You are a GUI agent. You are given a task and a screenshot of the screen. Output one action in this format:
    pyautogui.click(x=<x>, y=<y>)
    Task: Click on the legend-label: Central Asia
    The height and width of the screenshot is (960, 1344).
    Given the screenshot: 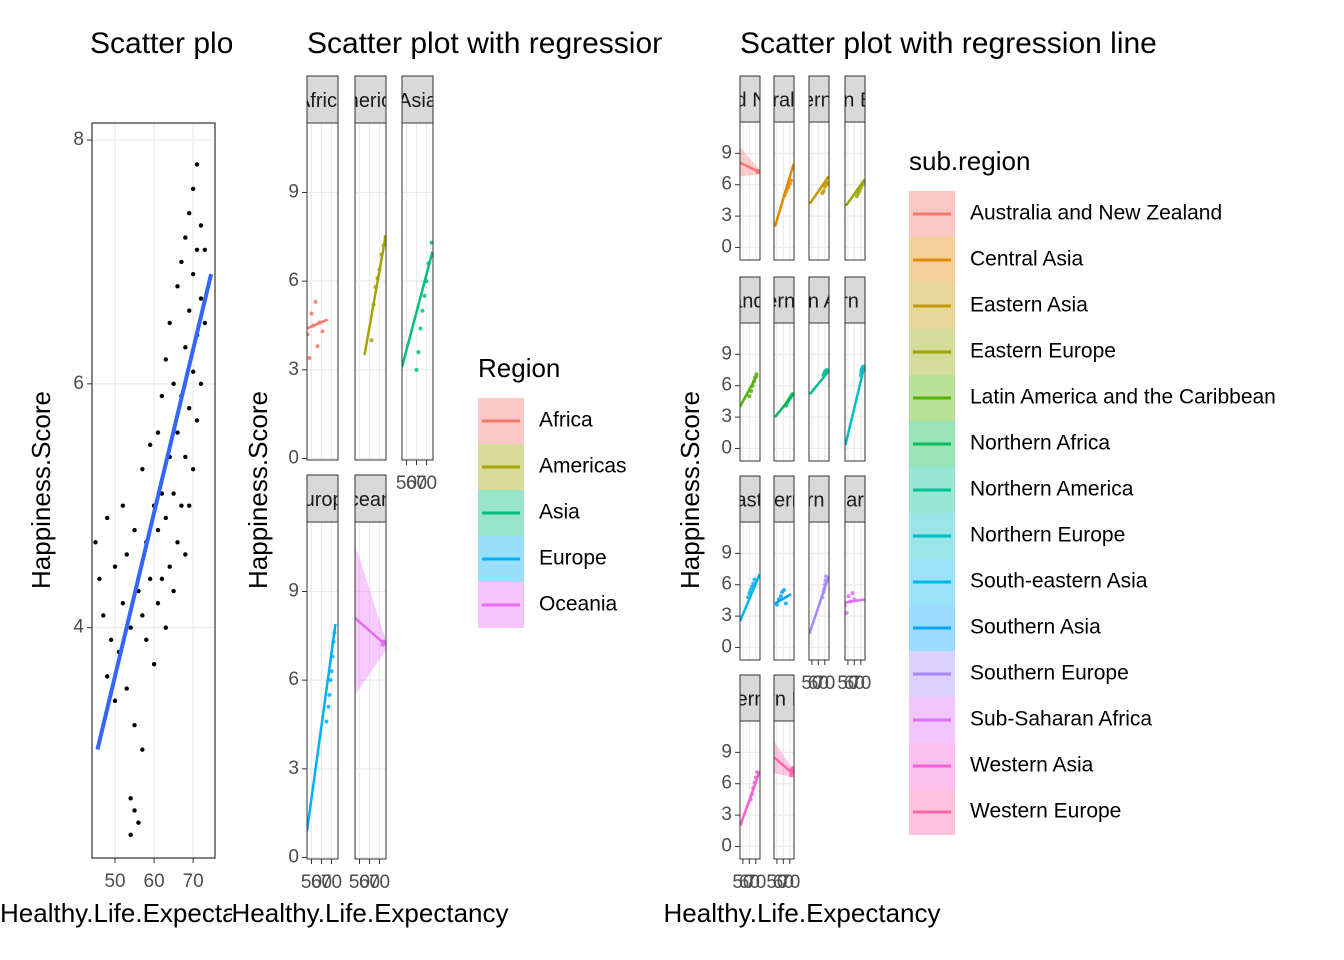 What is the action you would take?
    pyautogui.click(x=1027, y=259)
    